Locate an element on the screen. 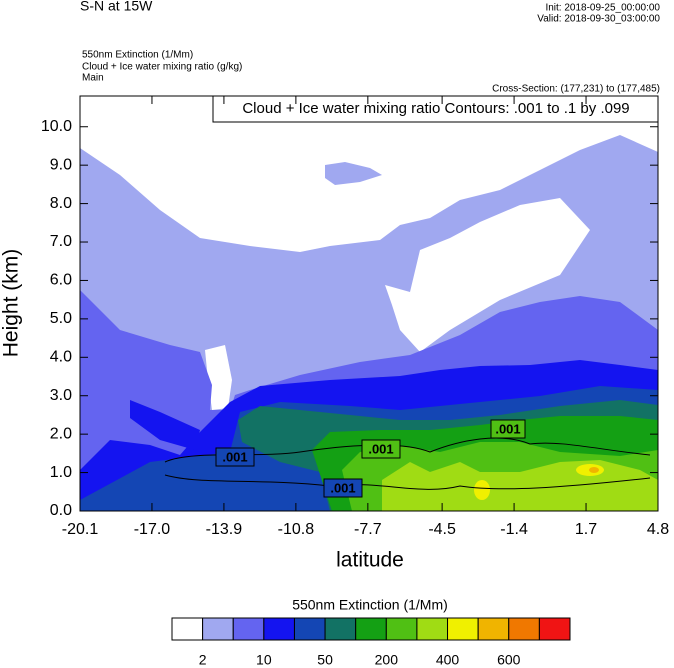  chart-title: S-N at 15W is located at coordinates (116, 7).